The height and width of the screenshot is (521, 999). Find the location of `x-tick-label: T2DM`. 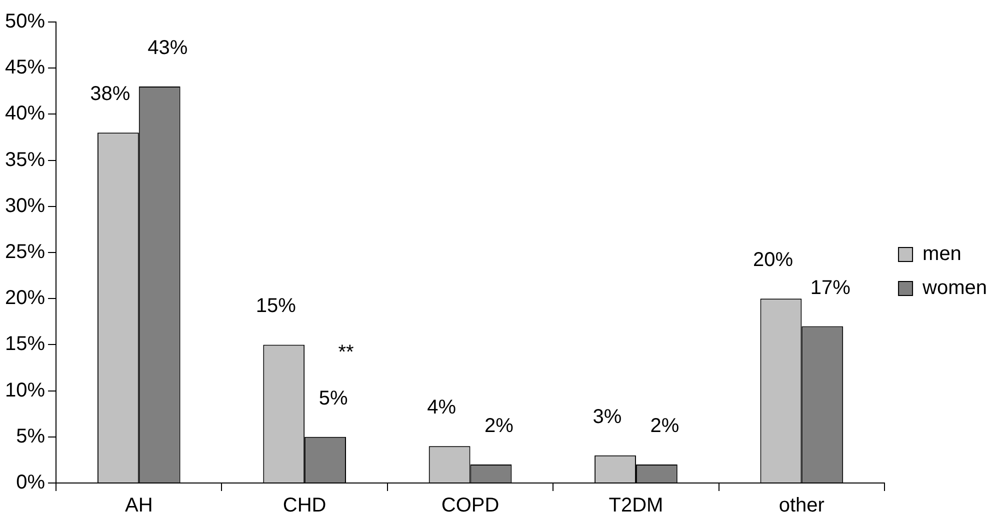

x-tick-label: T2DM is located at coordinates (636, 505).